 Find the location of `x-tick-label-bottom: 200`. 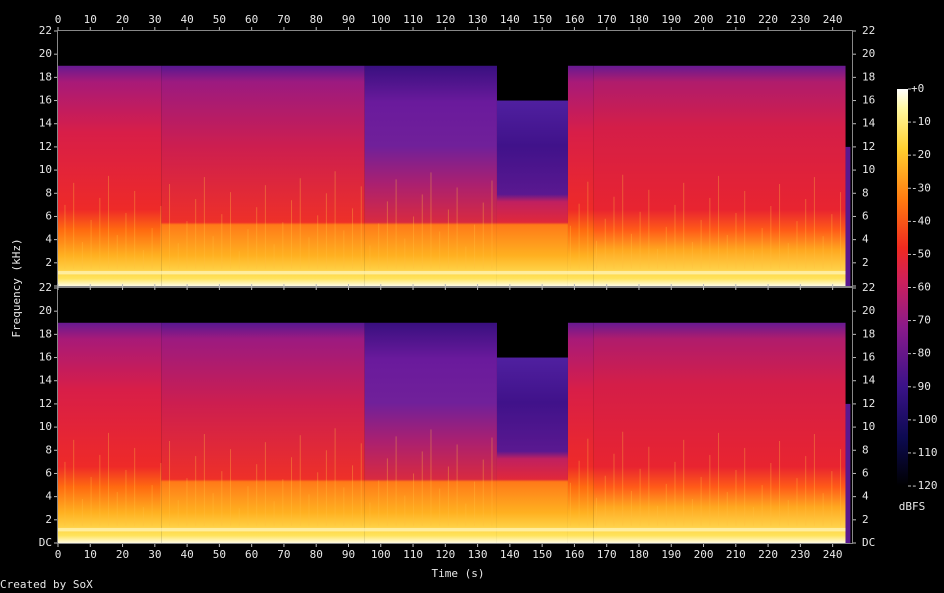

x-tick-label-bottom: 200 is located at coordinates (704, 554).